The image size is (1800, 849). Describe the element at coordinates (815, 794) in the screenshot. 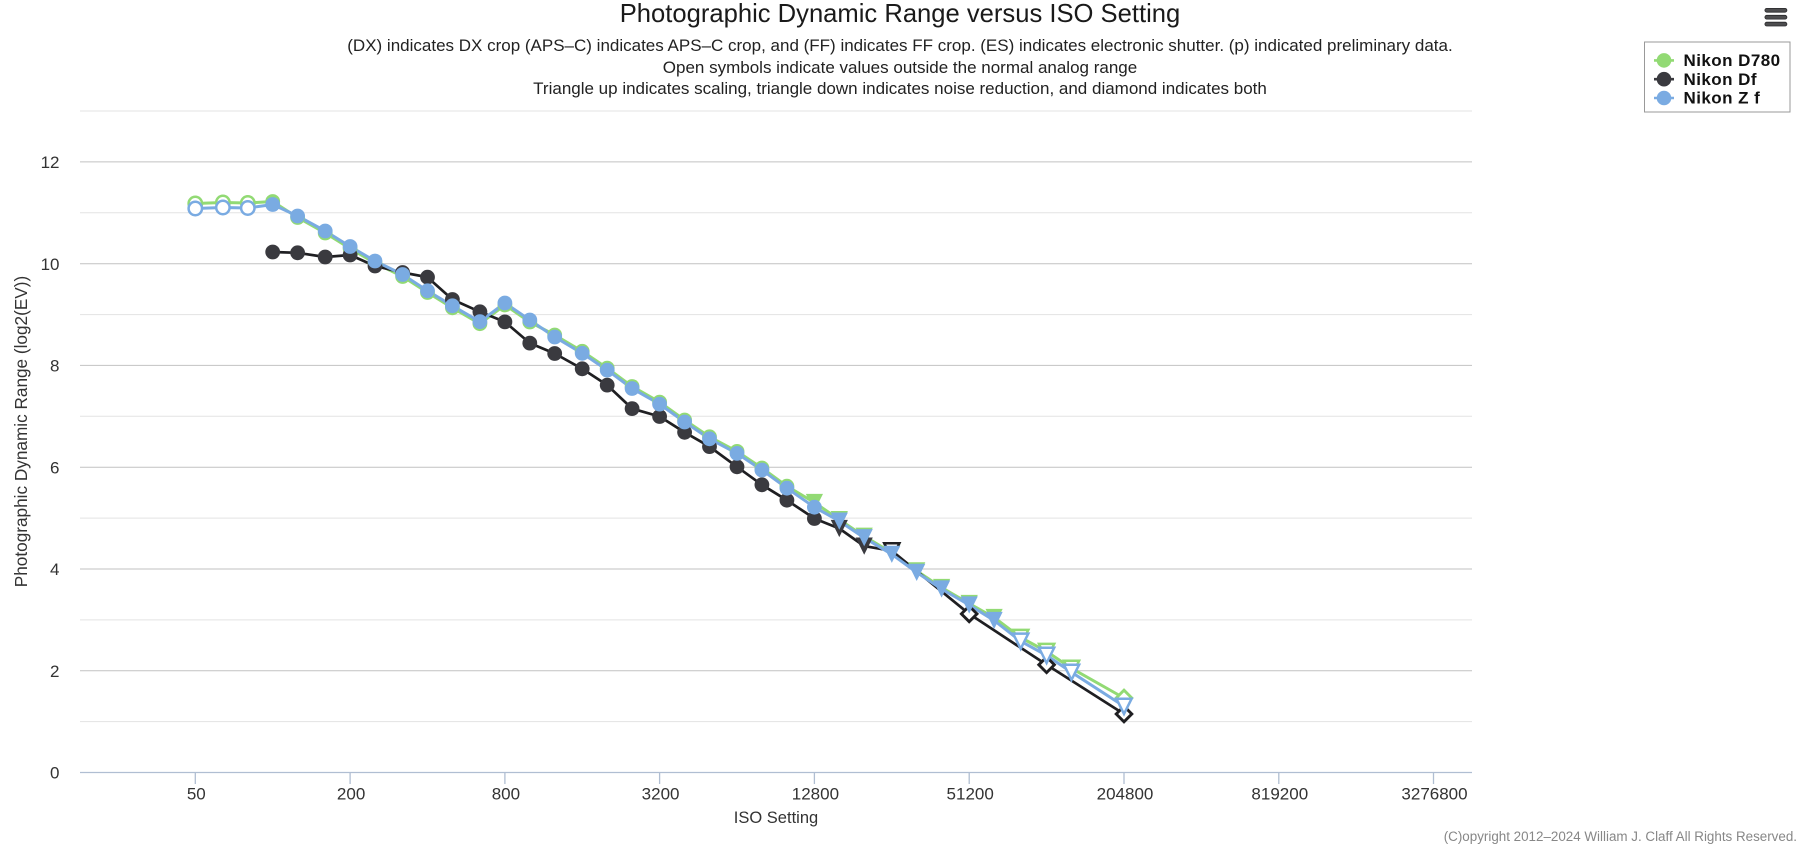

I see `svg-text: 12800` at that location.